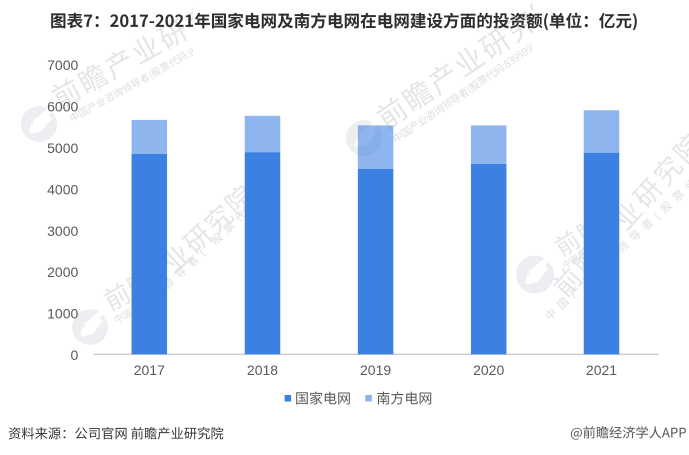  I want to click on svg-text: 6000, so click(62, 106).